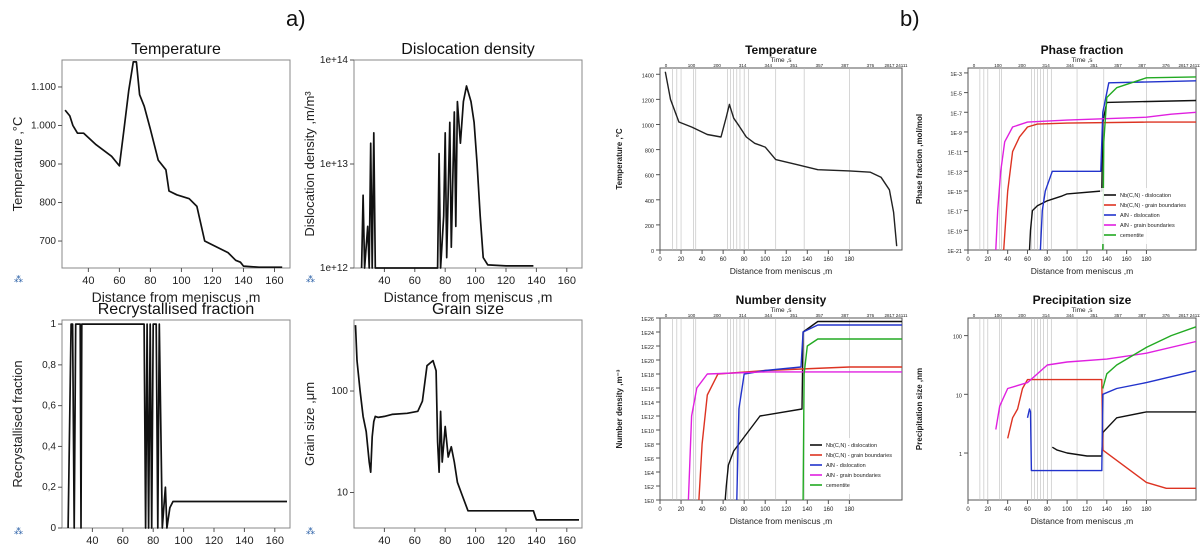  What do you see at coordinates (956, 95) in the screenshot?
I see `y-tick-label: 1E-5` at bounding box center [956, 95].